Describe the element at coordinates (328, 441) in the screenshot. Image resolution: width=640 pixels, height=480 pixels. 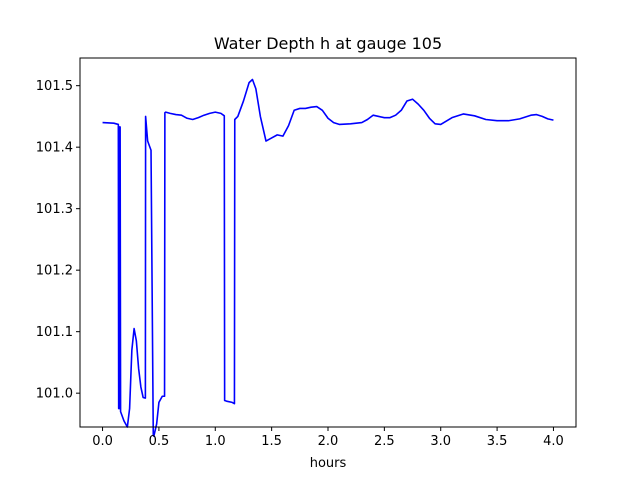
I see `x-tick-label: 2.0` at that location.